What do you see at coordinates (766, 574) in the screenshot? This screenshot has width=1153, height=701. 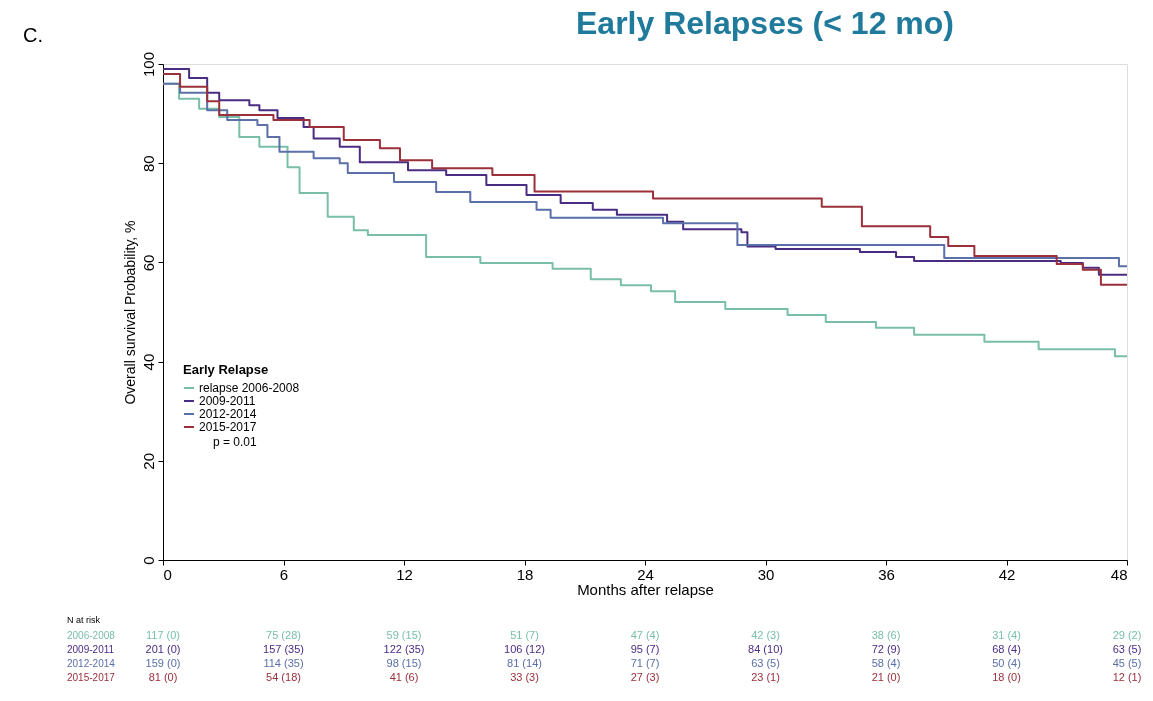 I see `x-tick-label: 30` at bounding box center [766, 574].